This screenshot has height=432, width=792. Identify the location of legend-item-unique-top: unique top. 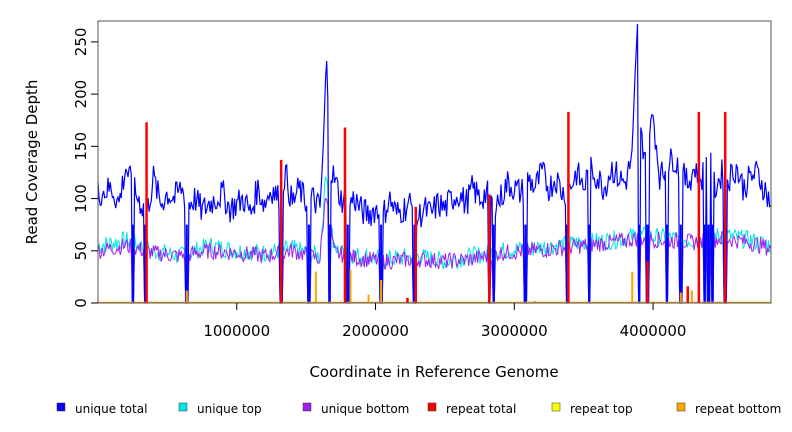
(220, 409).